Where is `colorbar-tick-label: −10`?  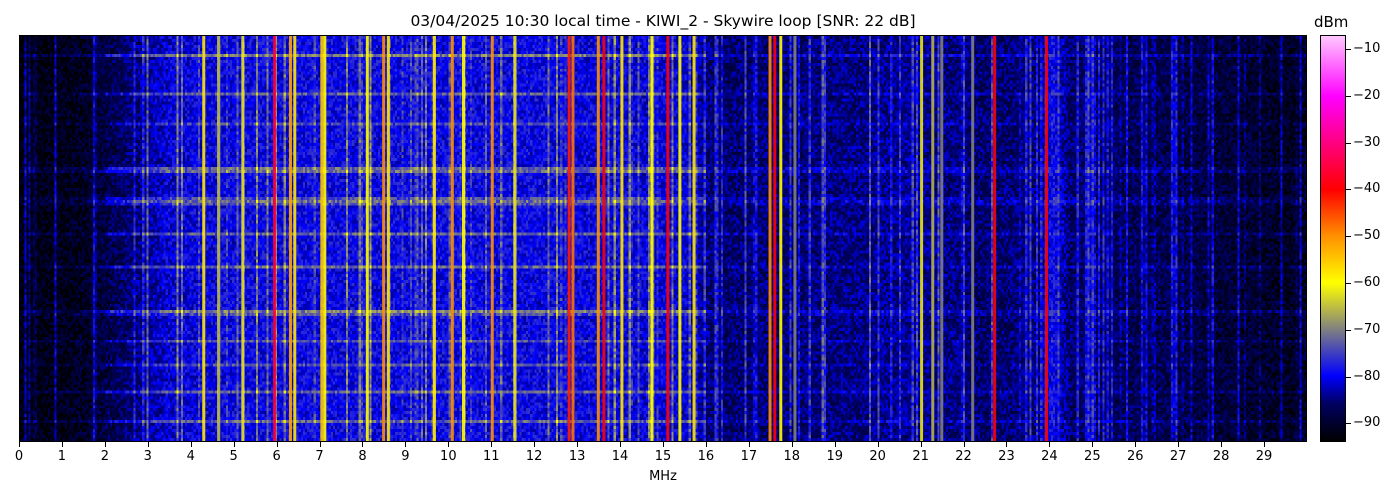
colorbar-tick-label: −10 is located at coordinates (1367, 49).